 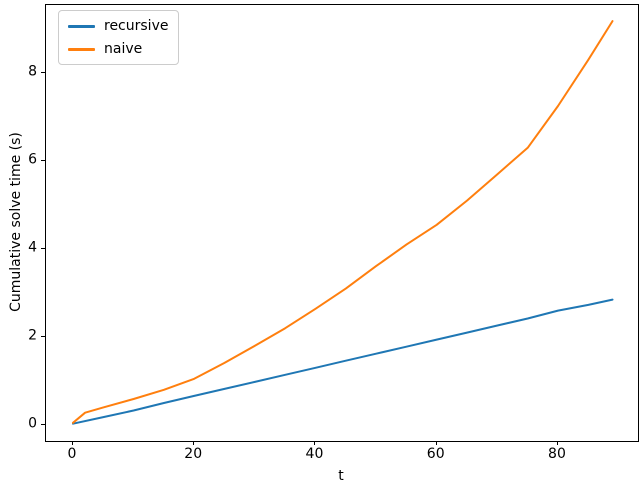 What do you see at coordinates (314, 454) in the screenshot?
I see `x-tick-label-40: 40` at bounding box center [314, 454].